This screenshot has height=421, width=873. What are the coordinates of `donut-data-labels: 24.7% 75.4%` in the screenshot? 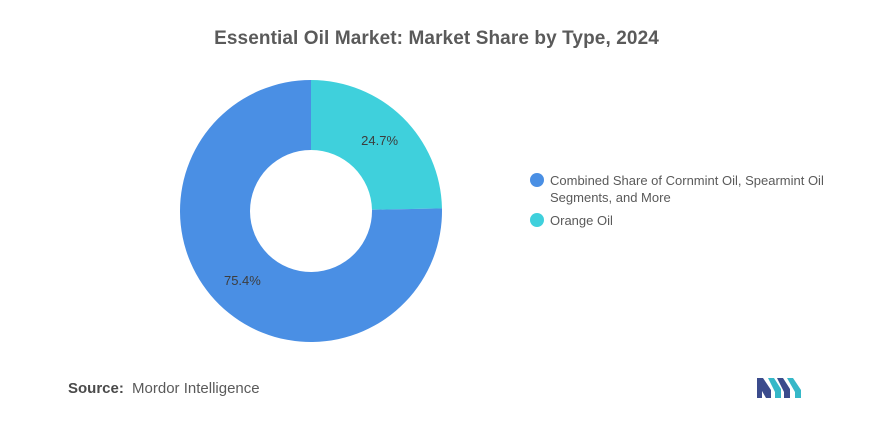 It's located at (311, 210).